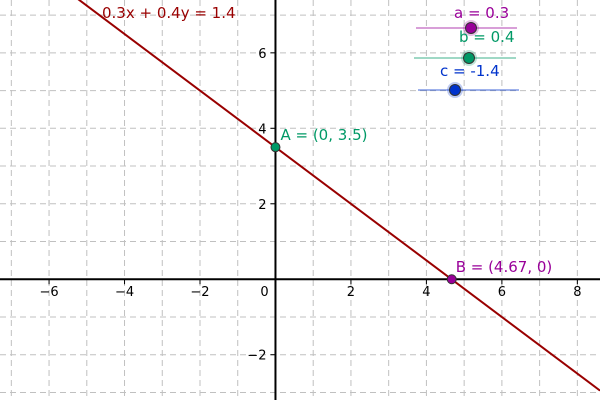  I want to click on point-B, so click(451, 279).